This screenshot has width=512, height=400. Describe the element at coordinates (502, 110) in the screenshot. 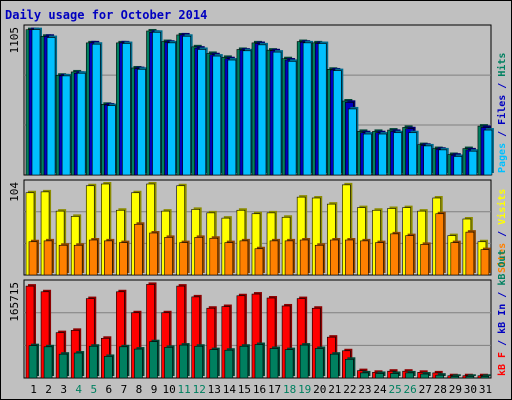

I see `legend-entry: Files` at that location.